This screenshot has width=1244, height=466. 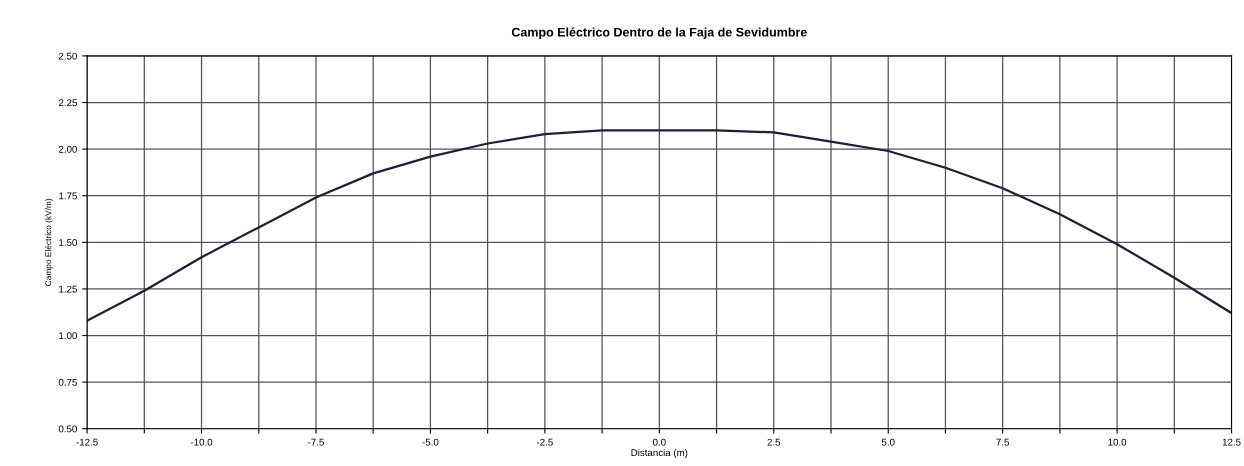 I want to click on x-tick-label: -2.5, so click(x=544, y=442).